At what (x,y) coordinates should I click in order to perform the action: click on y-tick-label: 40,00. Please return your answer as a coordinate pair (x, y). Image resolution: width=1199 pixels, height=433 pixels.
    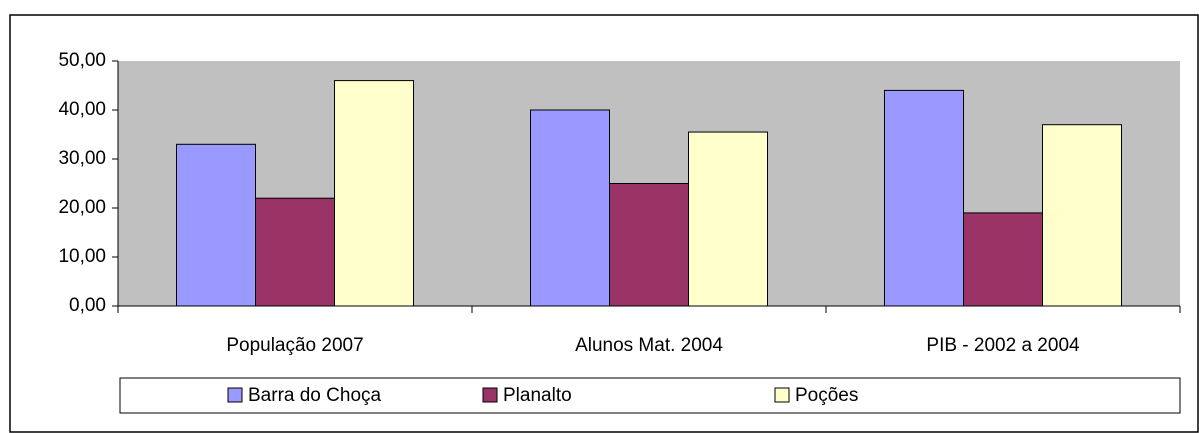
    Looking at the image, I should click on (82, 109).